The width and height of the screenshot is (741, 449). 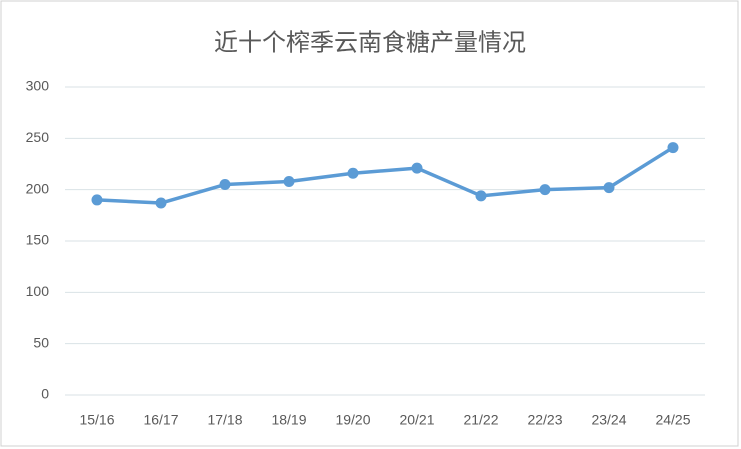 What do you see at coordinates (45, 394) in the screenshot?
I see `y-tick-label: 0` at bounding box center [45, 394].